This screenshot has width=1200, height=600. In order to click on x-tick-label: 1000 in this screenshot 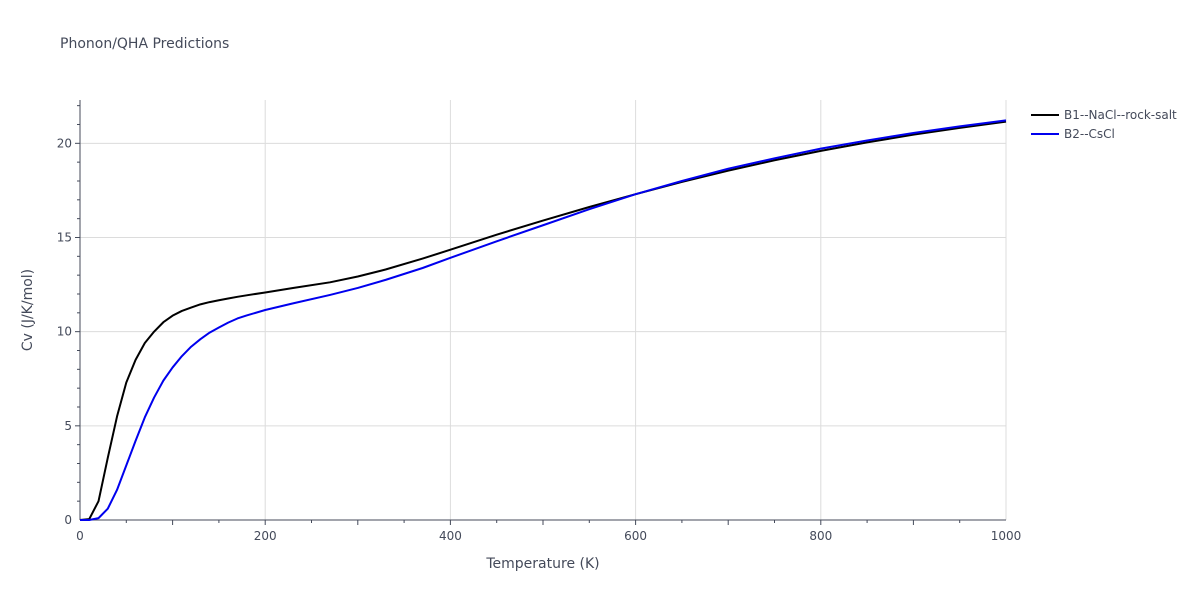, I will do `click(1006, 536)`.